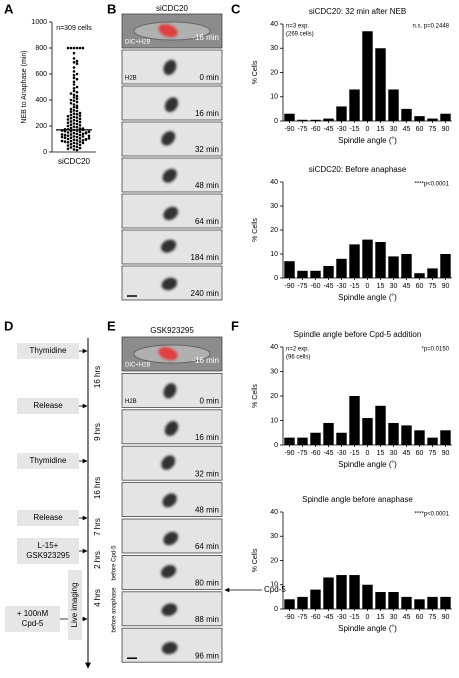  I want to click on channel-label: H2B, so click(131, 79).